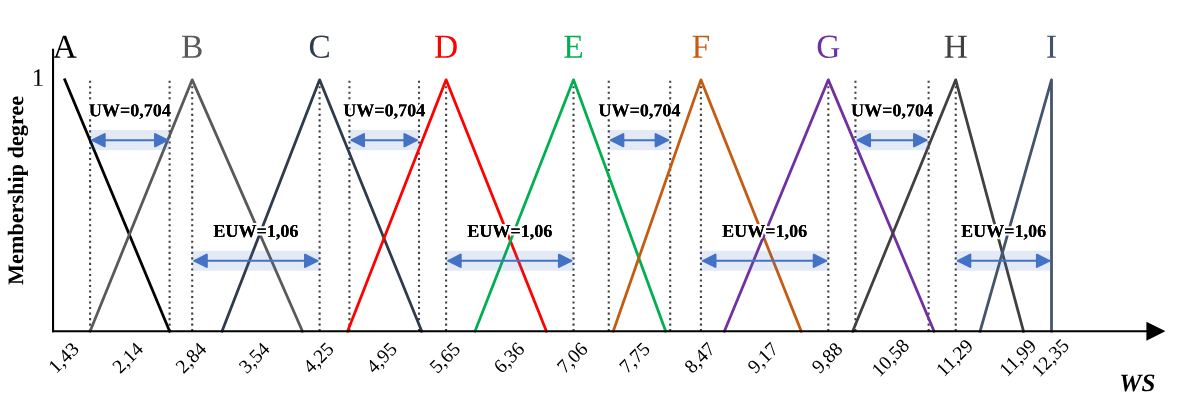 The height and width of the screenshot is (414, 1179). What do you see at coordinates (1138, 383) in the screenshot?
I see `x-axis-title: WS` at bounding box center [1138, 383].